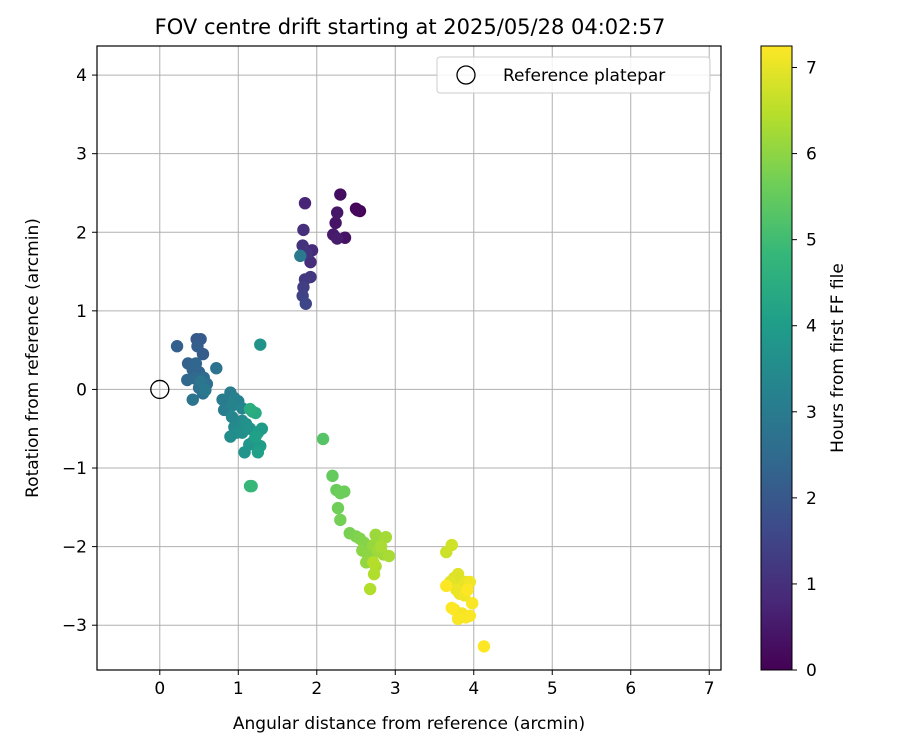  What do you see at coordinates (838, 358) in the screenshot?
I see `colorbar-label: Hours from first FF file` at bounding box center [838, 358].